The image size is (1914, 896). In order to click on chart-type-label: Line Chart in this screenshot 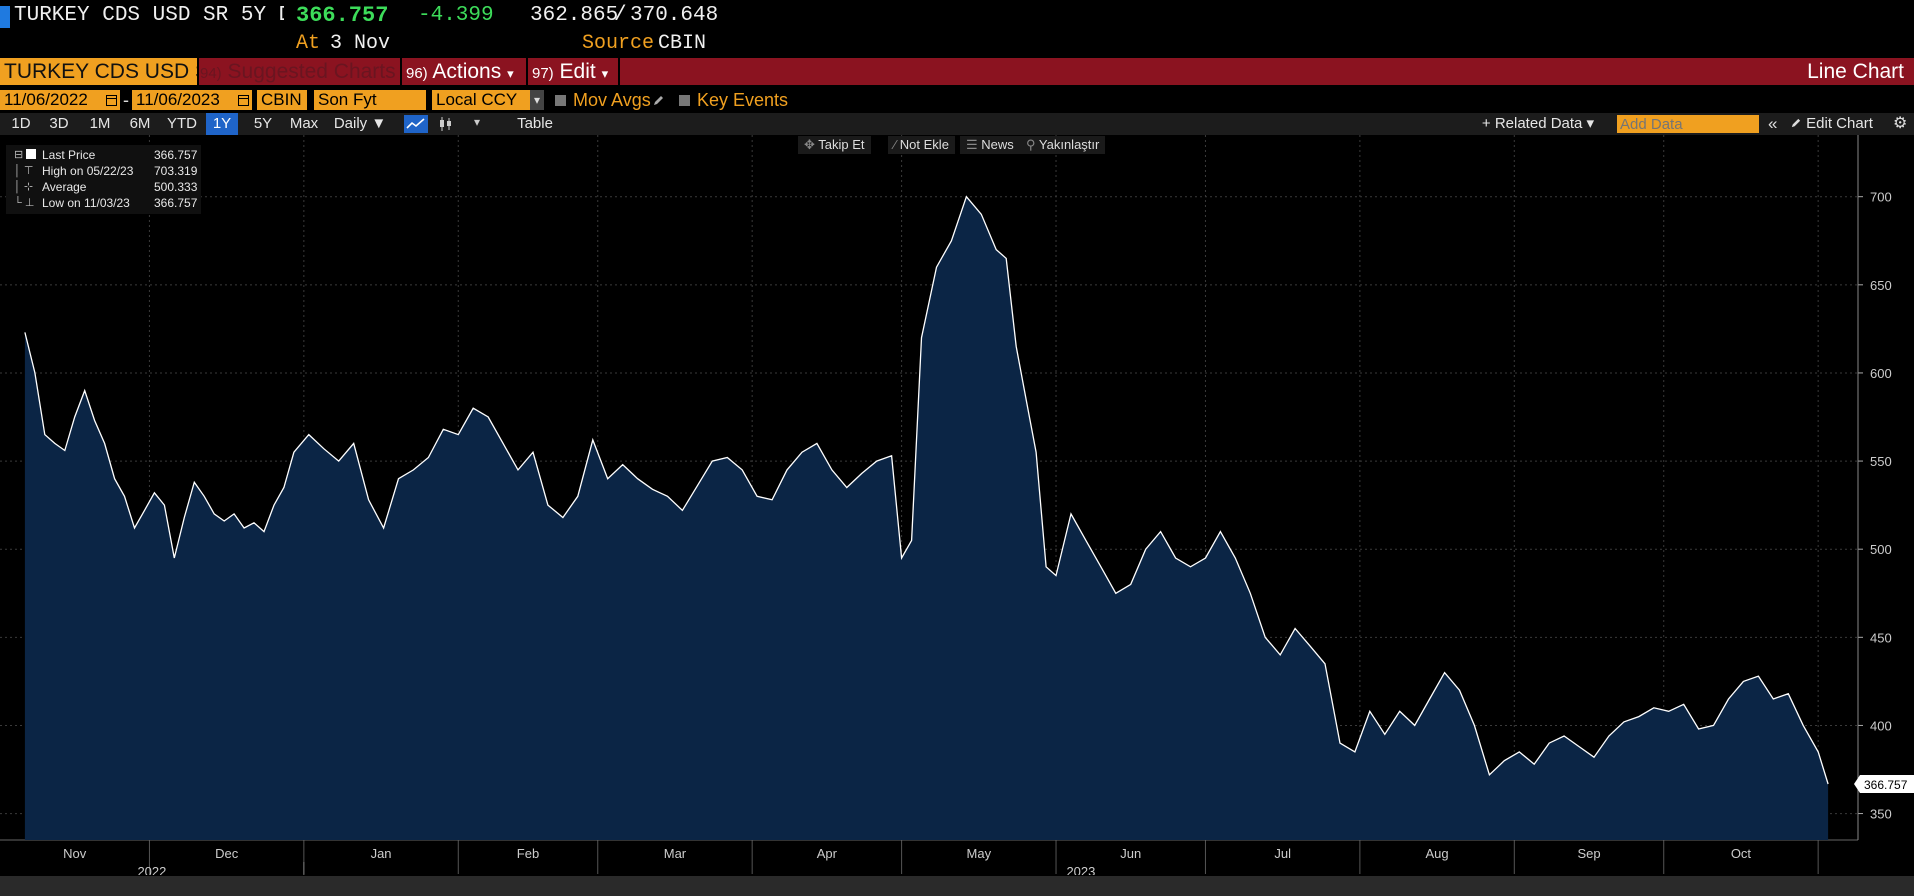, I will do `click(1855, 71)`.